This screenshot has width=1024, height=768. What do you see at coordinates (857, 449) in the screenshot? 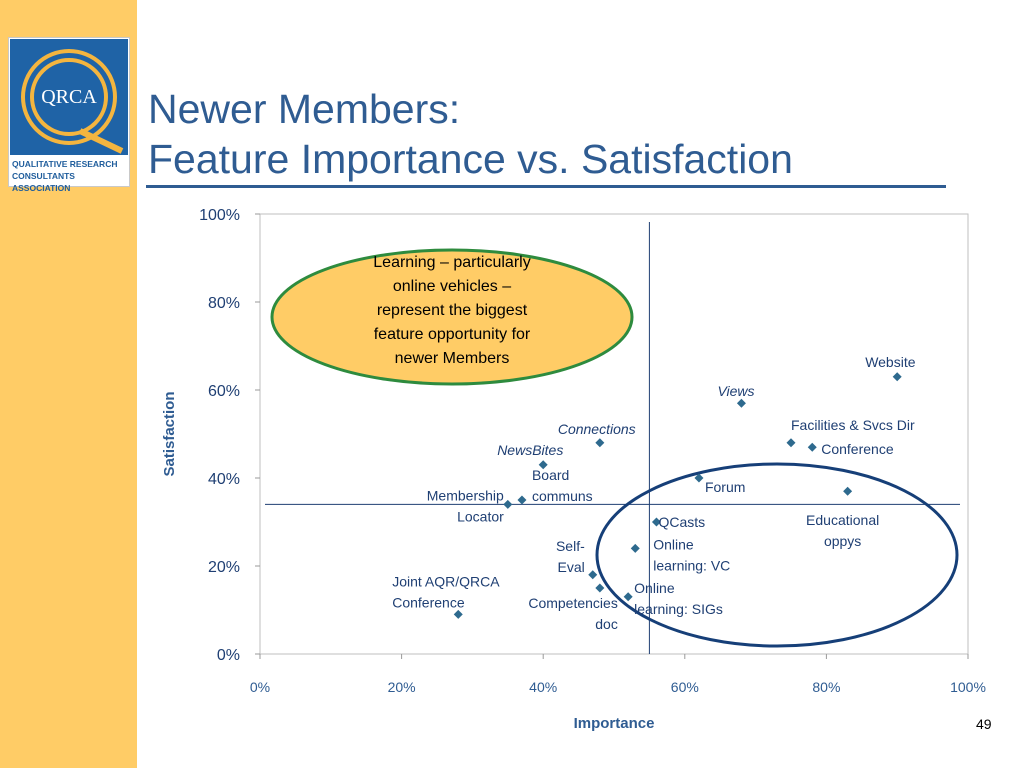
I see `data-point-label: Conference` at bounding box center [857, 449].